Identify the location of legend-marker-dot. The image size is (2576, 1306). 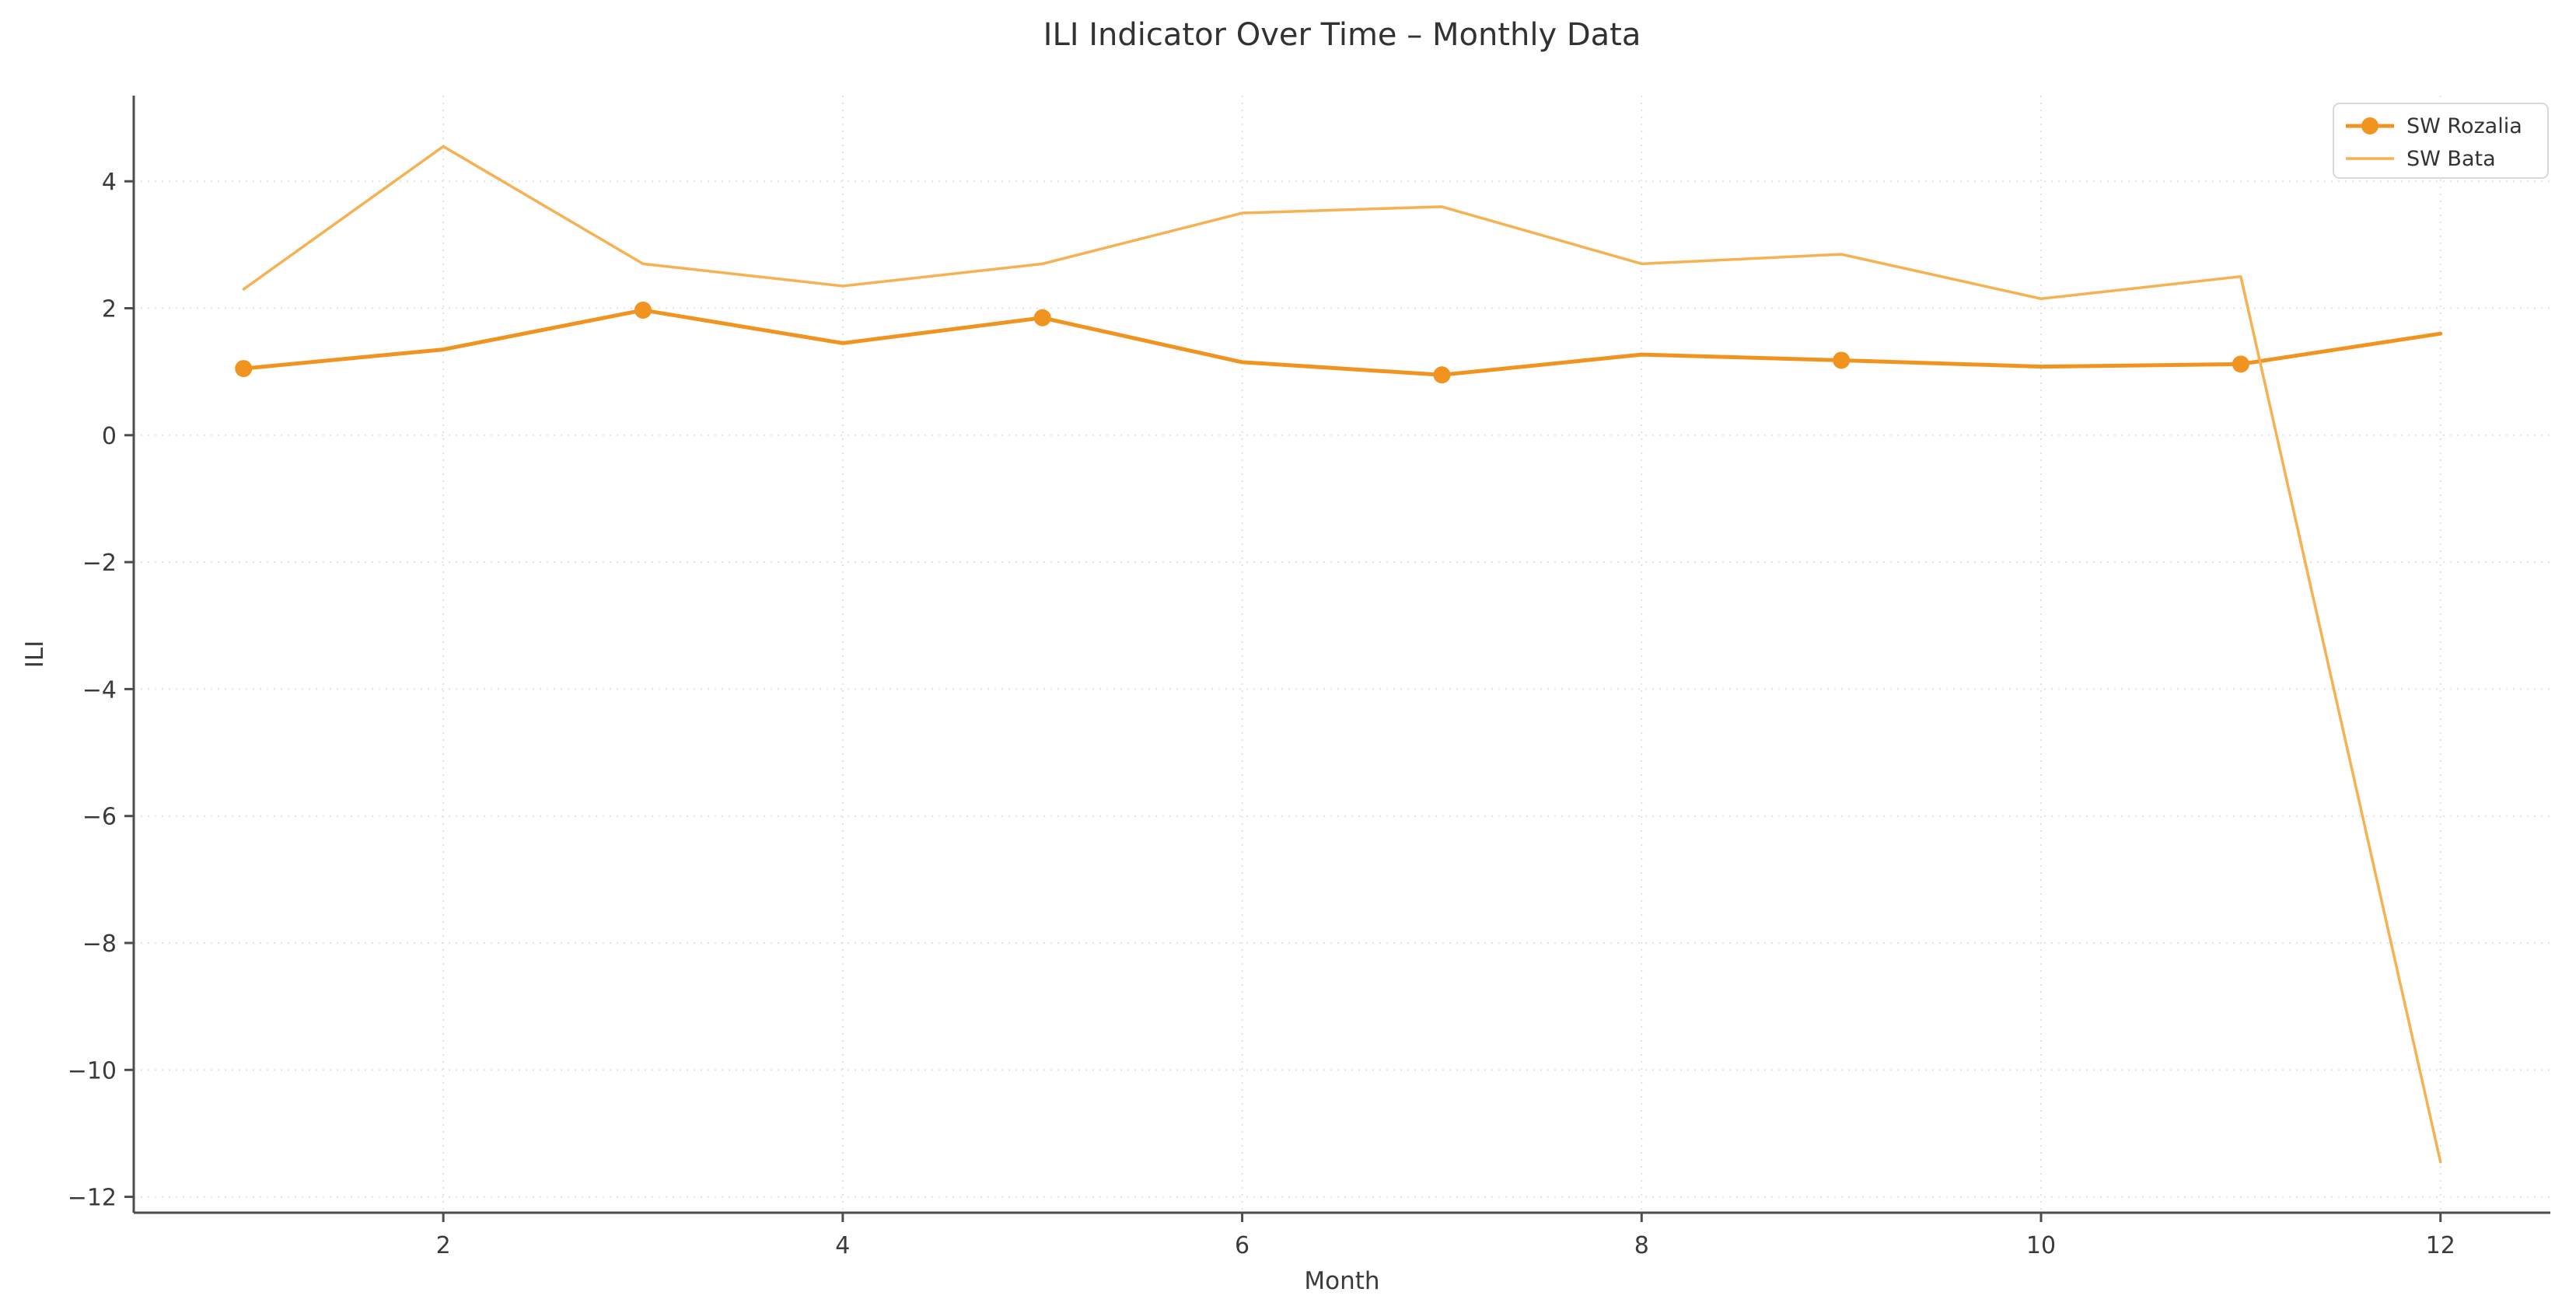
(2370, 125).